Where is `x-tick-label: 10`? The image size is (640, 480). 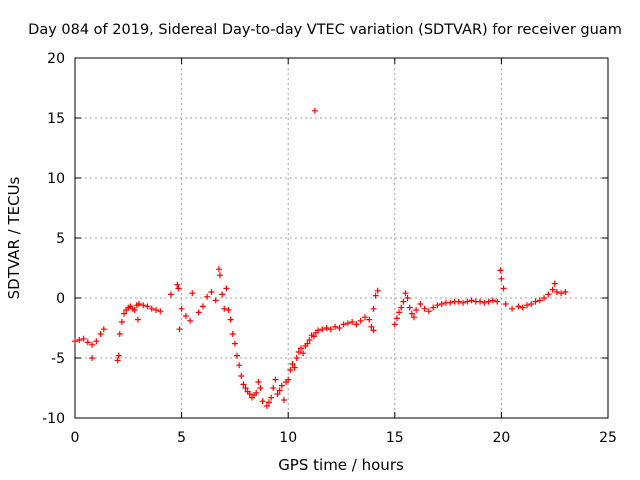
x-tick-label: 10 is located at coordinates (288, 438).